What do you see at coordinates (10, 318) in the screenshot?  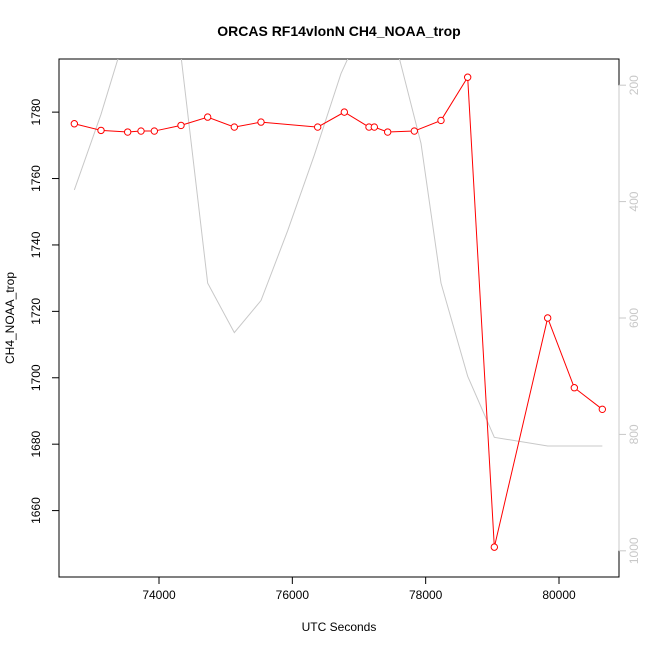 I see `y-axis-label: CH4_NOAA_trop` at bounding box center [10, 318].